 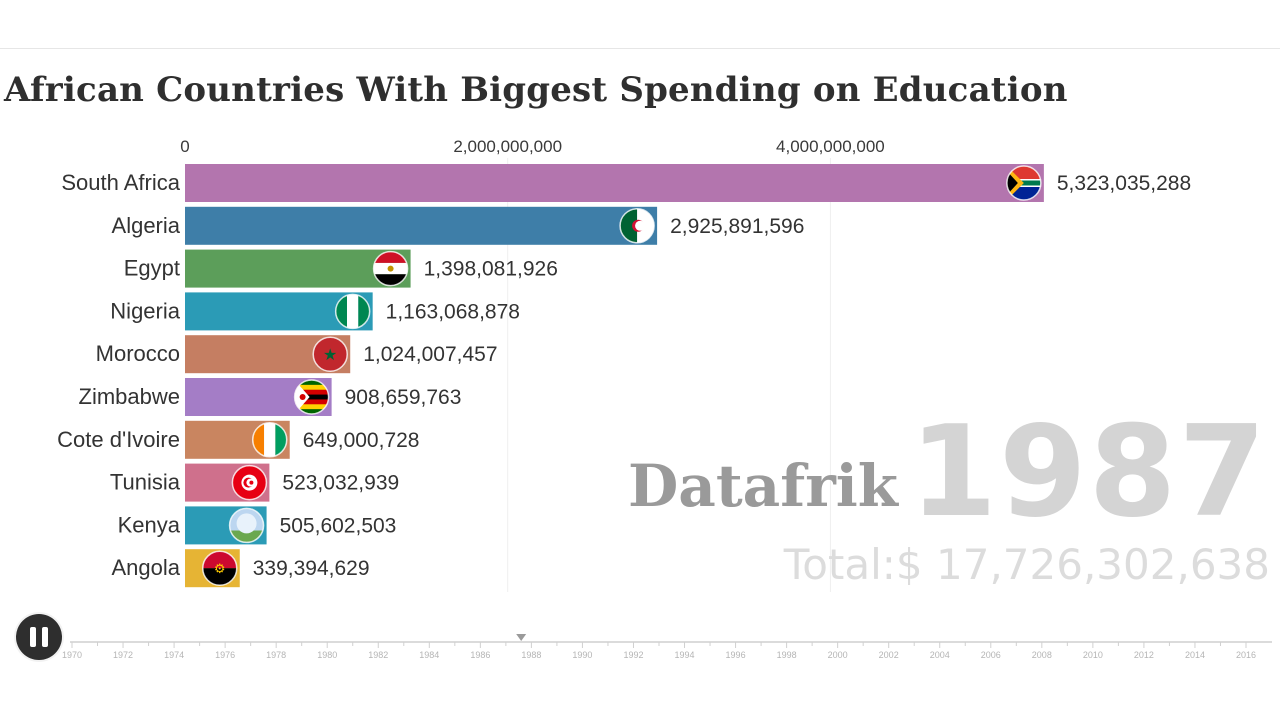 What do you see at coordinates (830, 146) in the screenshot?
I see `x-tick-label: 4,000,000,000` at bounding box center [830, 146].